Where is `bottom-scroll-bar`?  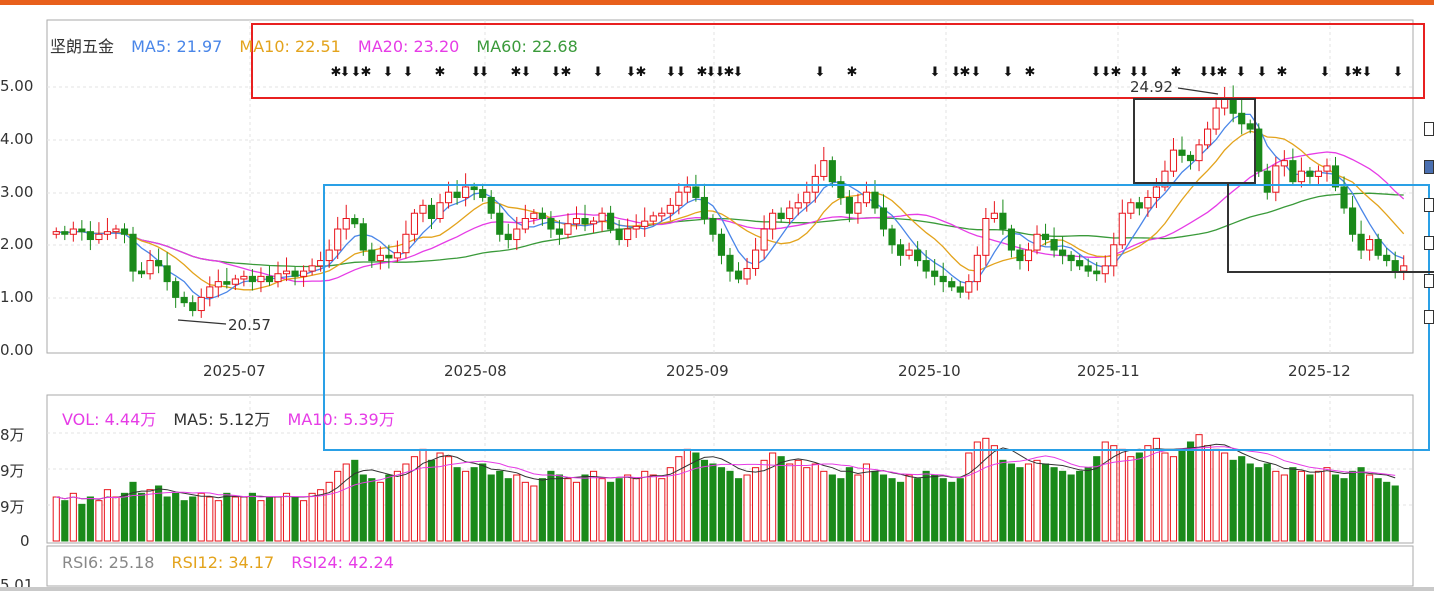
bottom-scroll-bar is located at coordinates (717, 589).